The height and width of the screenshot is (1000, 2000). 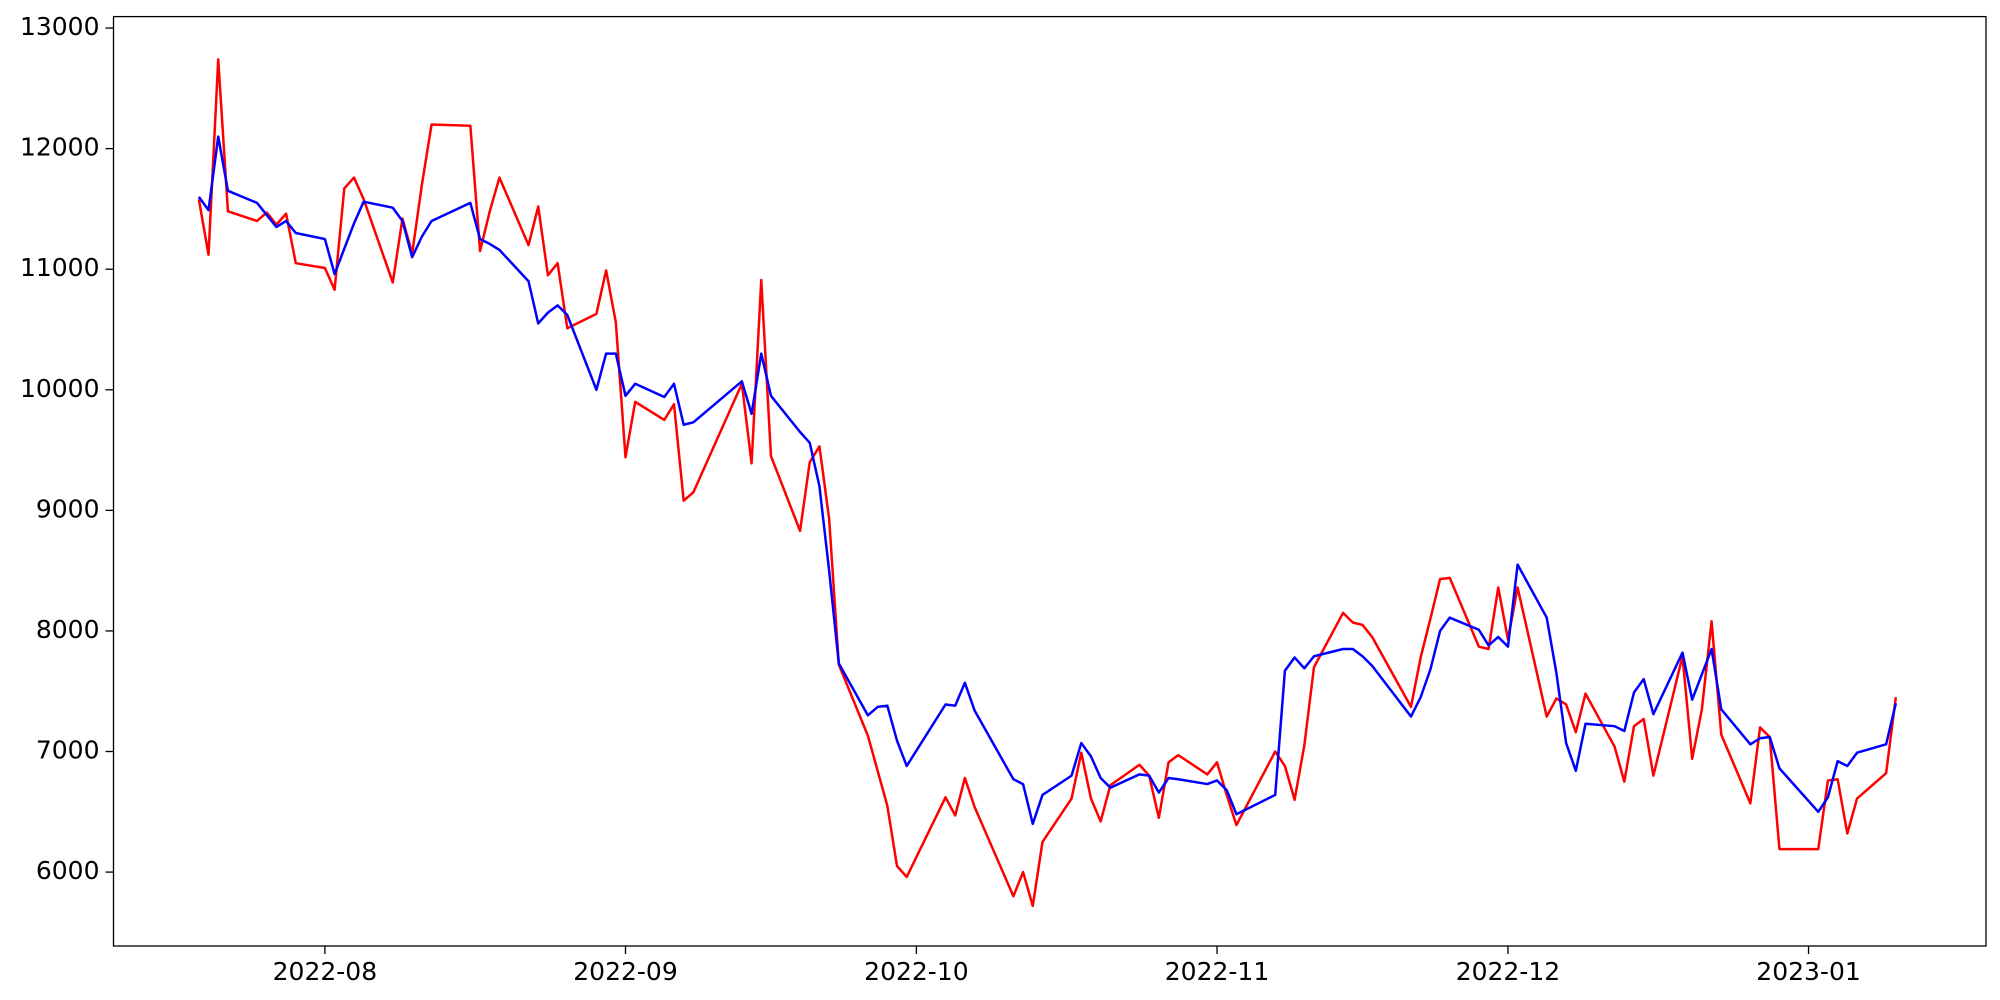 What do you see at coordinates (916, 971) in the screenshot?
I see `x-tick-label: 2022-10` at bounding box center [916, 971].